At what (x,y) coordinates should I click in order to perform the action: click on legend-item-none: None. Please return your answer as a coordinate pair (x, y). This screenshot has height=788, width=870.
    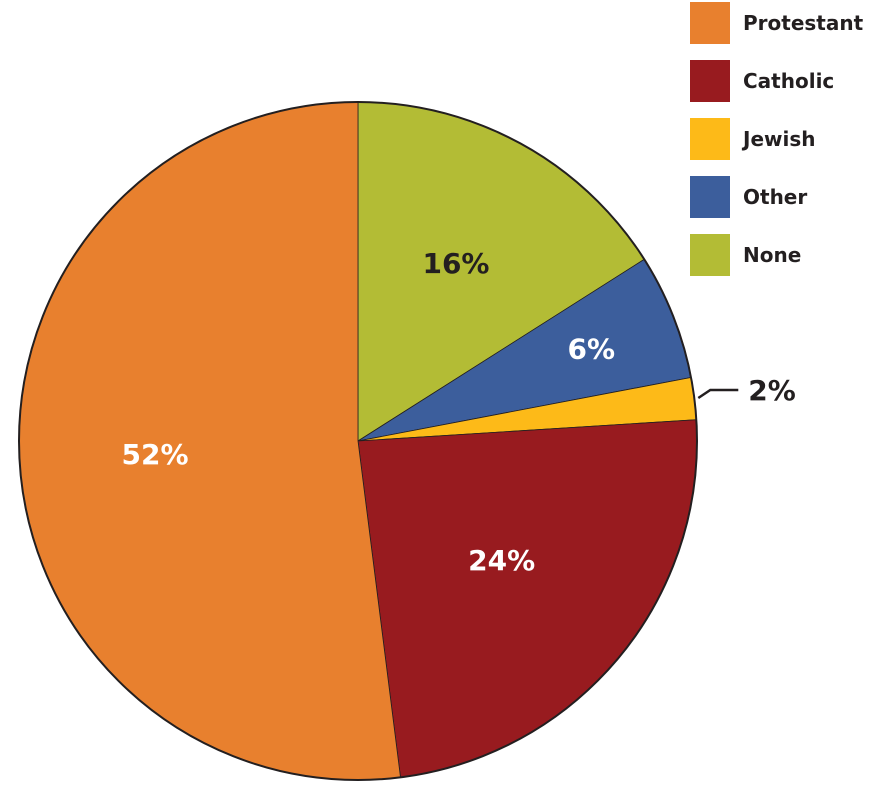
    Looking at the image, I should click on (745, 255).